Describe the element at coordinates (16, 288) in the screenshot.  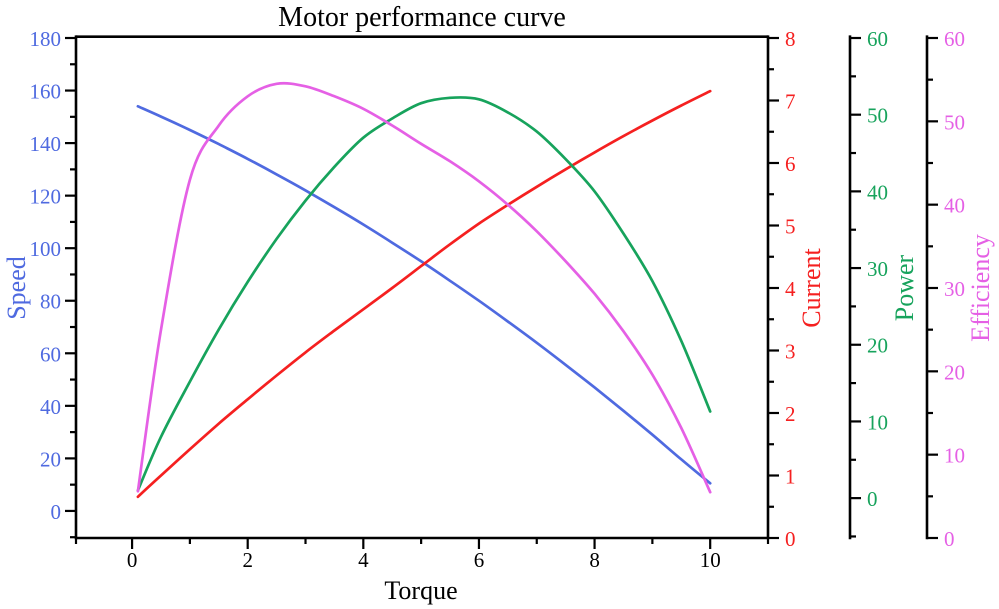
I see `speed-axis-label: Speed` at that location.